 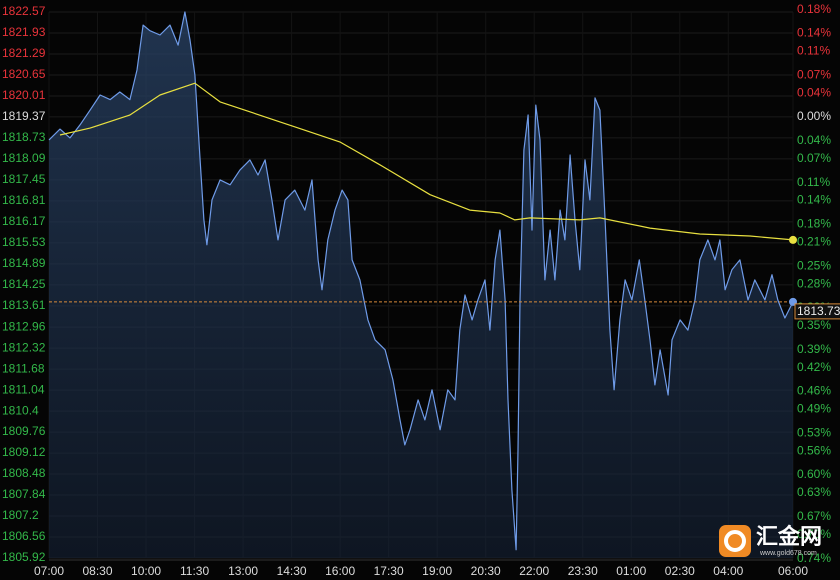 What do you see at coordinates (814, 349) in the screenshot?
I see `y2-tick-label: 0.39%` at bounding box center [814, 349].